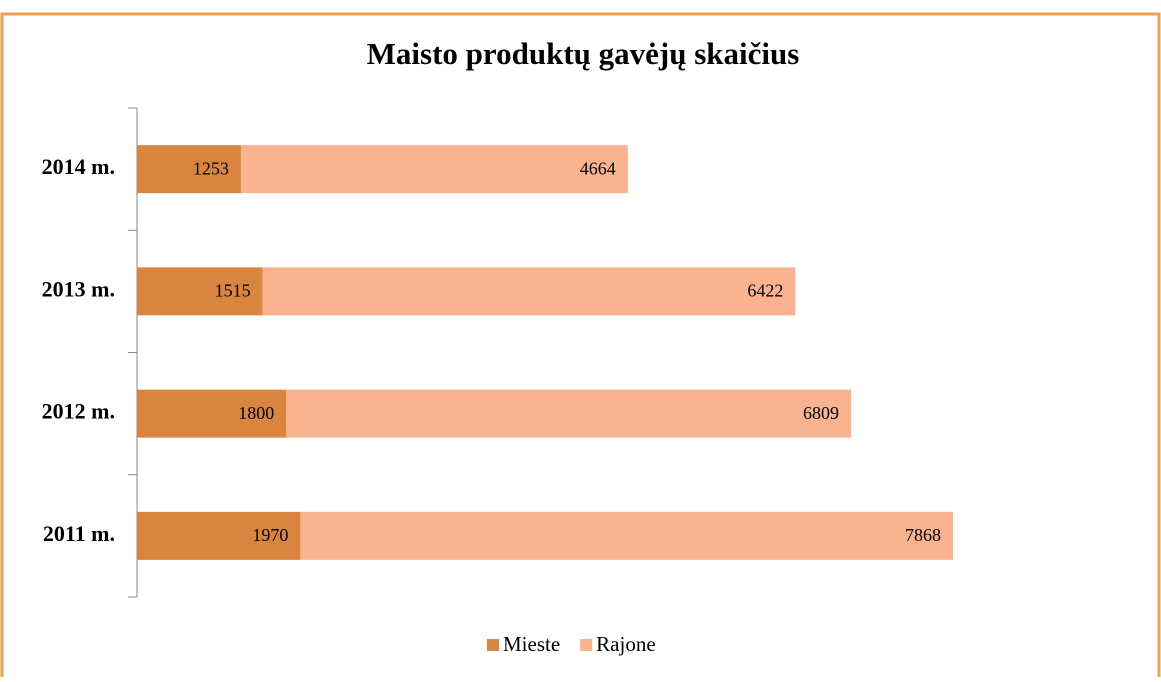 Image resolution: width=1161 pixels, height=682 pixels. Describe the element at coordinates (765, 291) in the screenshot. I see `data-label: 6422` at that location.